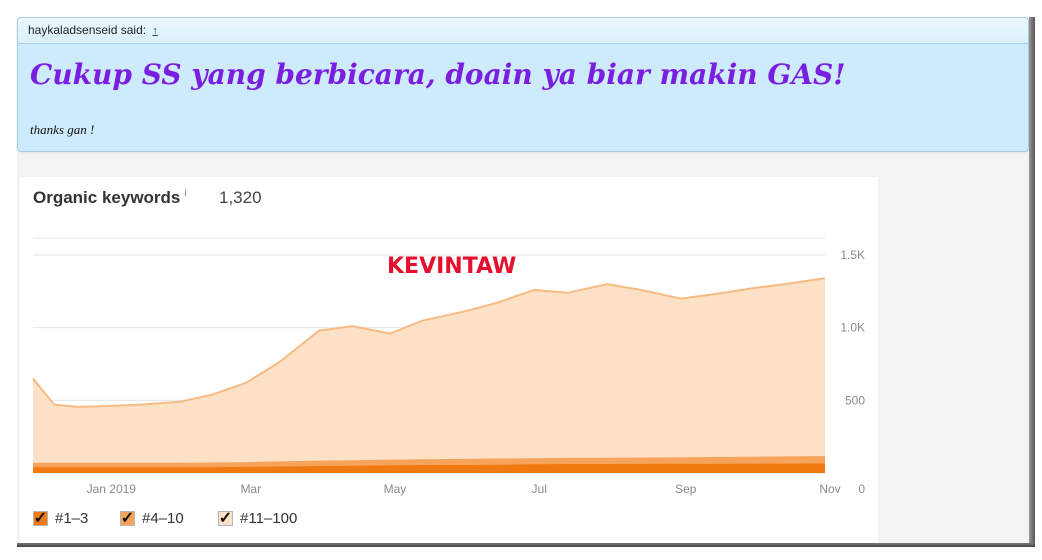 The image size is (1042, 560). What do you see at coordinates (250, 489) in the screenshot?
I see `x-tick-label: Mar` at bounding box center [250, 489].